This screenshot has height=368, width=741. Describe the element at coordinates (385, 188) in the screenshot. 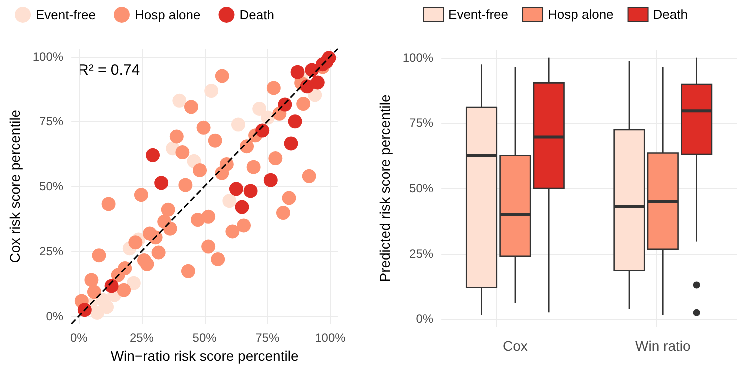

I see `y-axis-title: Predicted risk score percentile` at that location.